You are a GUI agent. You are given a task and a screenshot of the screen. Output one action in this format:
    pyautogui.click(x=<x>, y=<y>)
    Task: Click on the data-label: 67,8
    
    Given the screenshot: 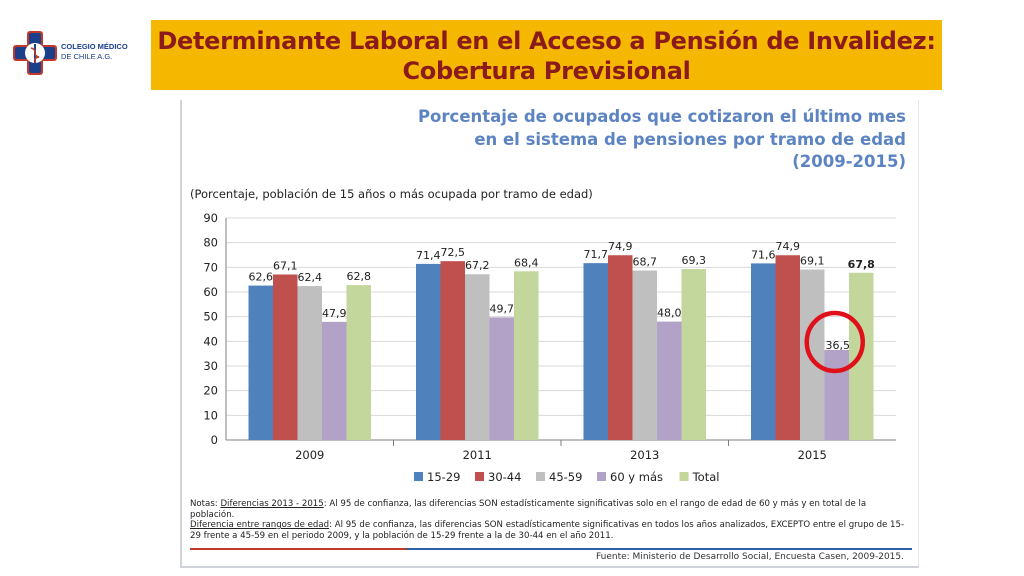 What is the action you would take?
    pyautogui.click(x=861, y=264)
    